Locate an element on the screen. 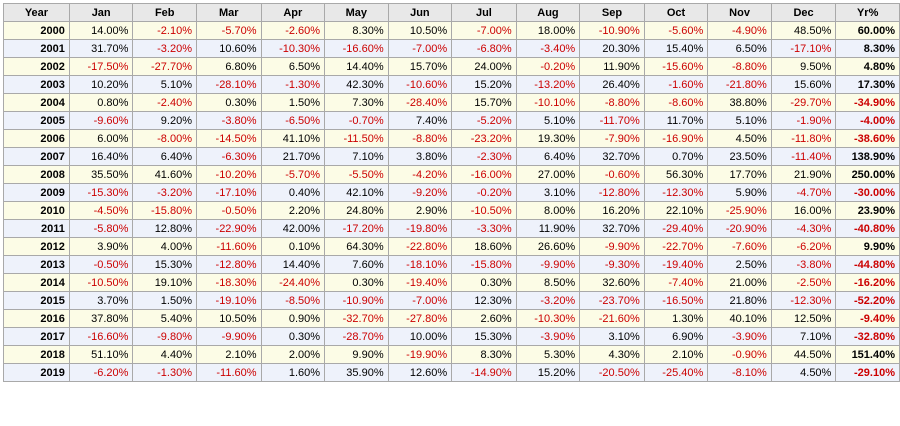  monthly-return-cell: 9.20% is located at coordinates (164, 120).